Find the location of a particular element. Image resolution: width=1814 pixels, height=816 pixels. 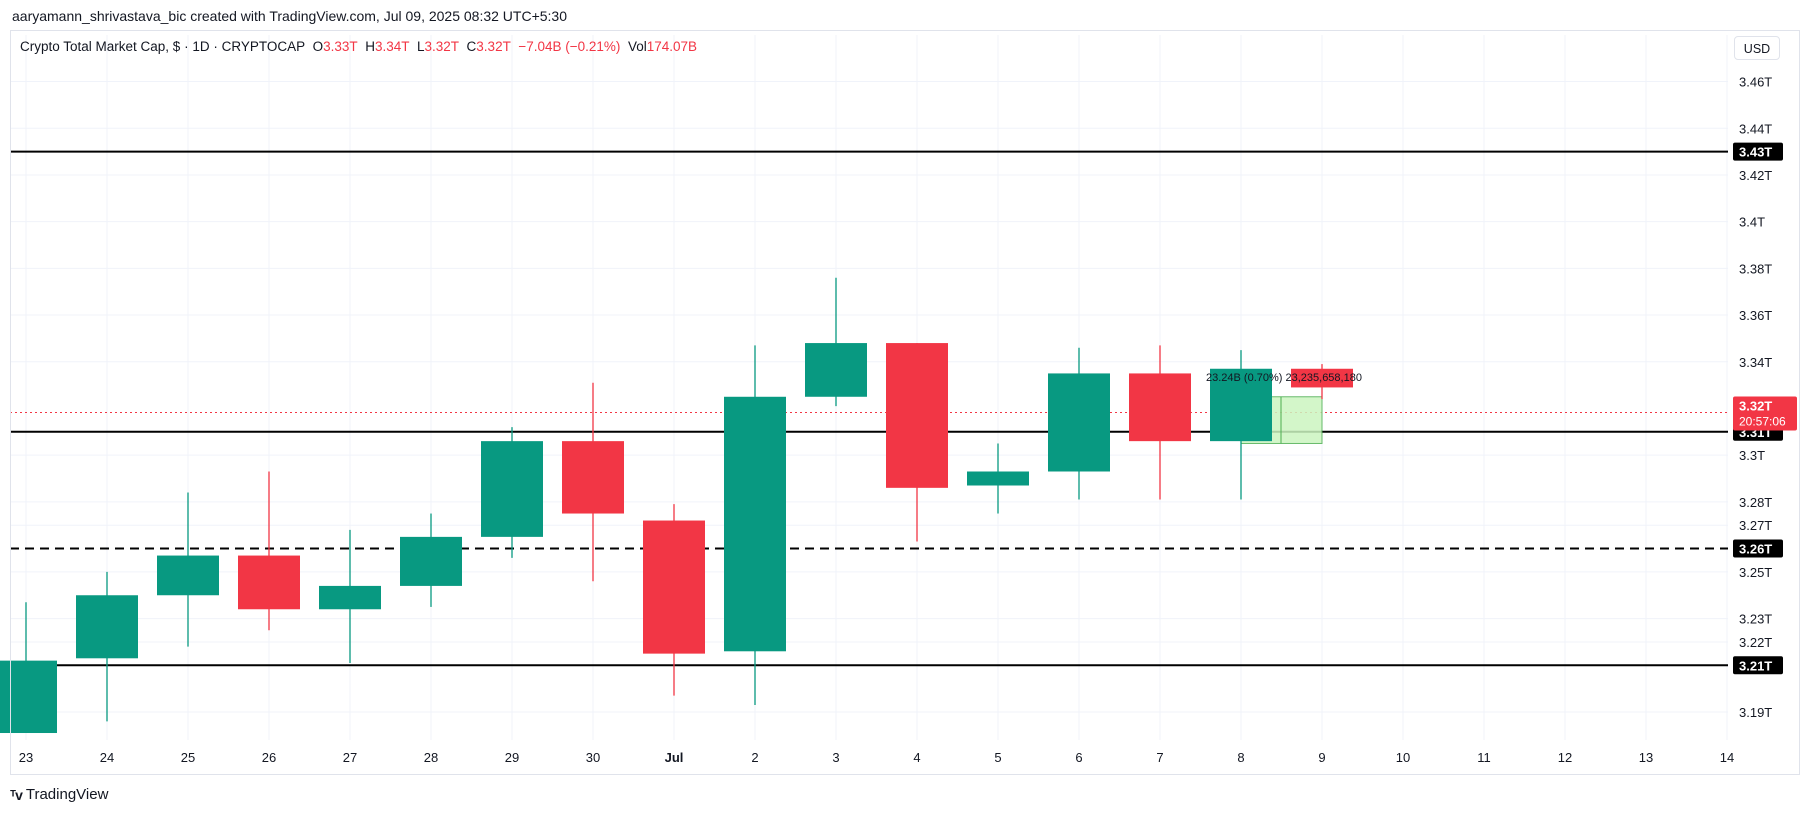

measure-label: 23.24B (0.70%) 23,235,658,180 is located at coordinates (1284, 378).